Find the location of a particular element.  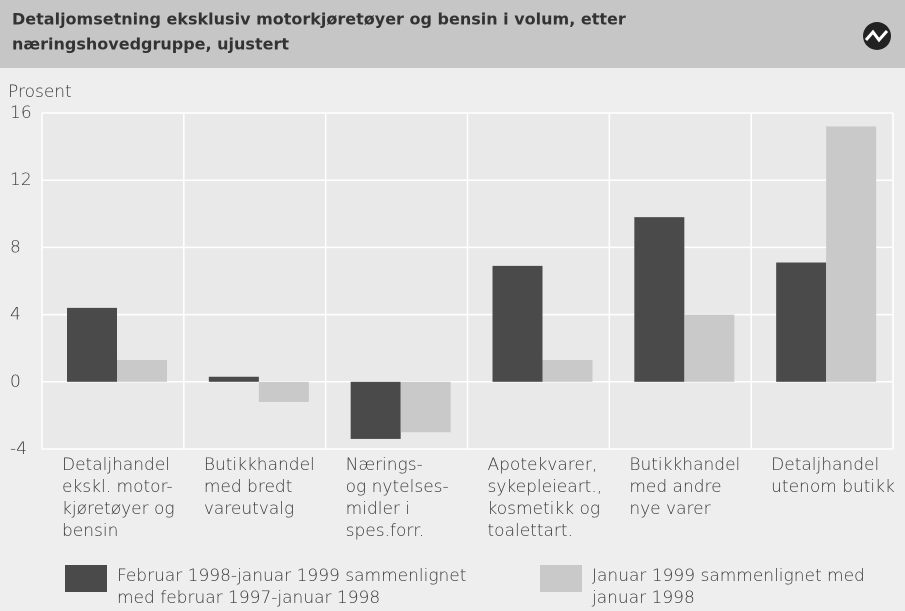

x-tick-label: med andre is located at coordinates (675, 487).